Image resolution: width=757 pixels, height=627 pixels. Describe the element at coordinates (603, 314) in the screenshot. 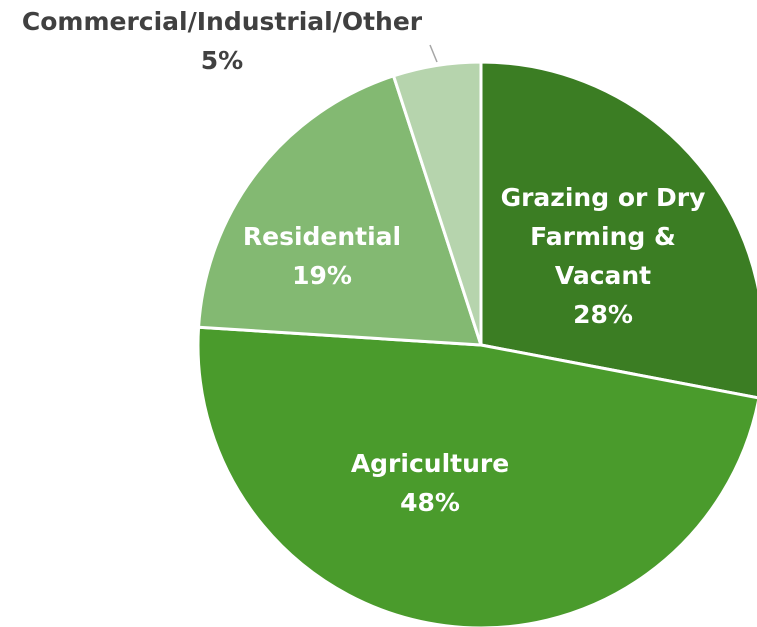

I see `value-label: 28%` at that location.